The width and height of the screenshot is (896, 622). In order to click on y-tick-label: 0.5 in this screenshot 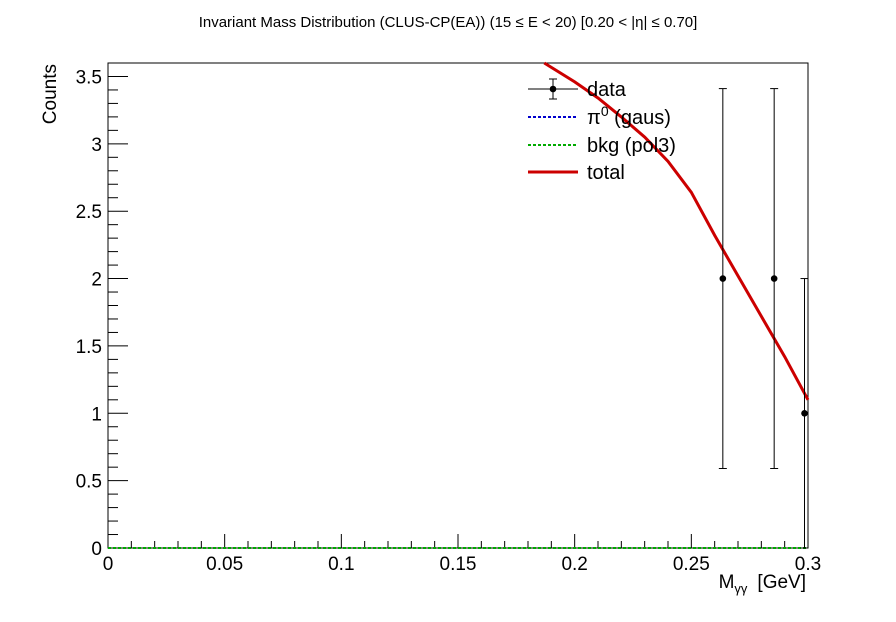, I will do `click(89, 482)`.